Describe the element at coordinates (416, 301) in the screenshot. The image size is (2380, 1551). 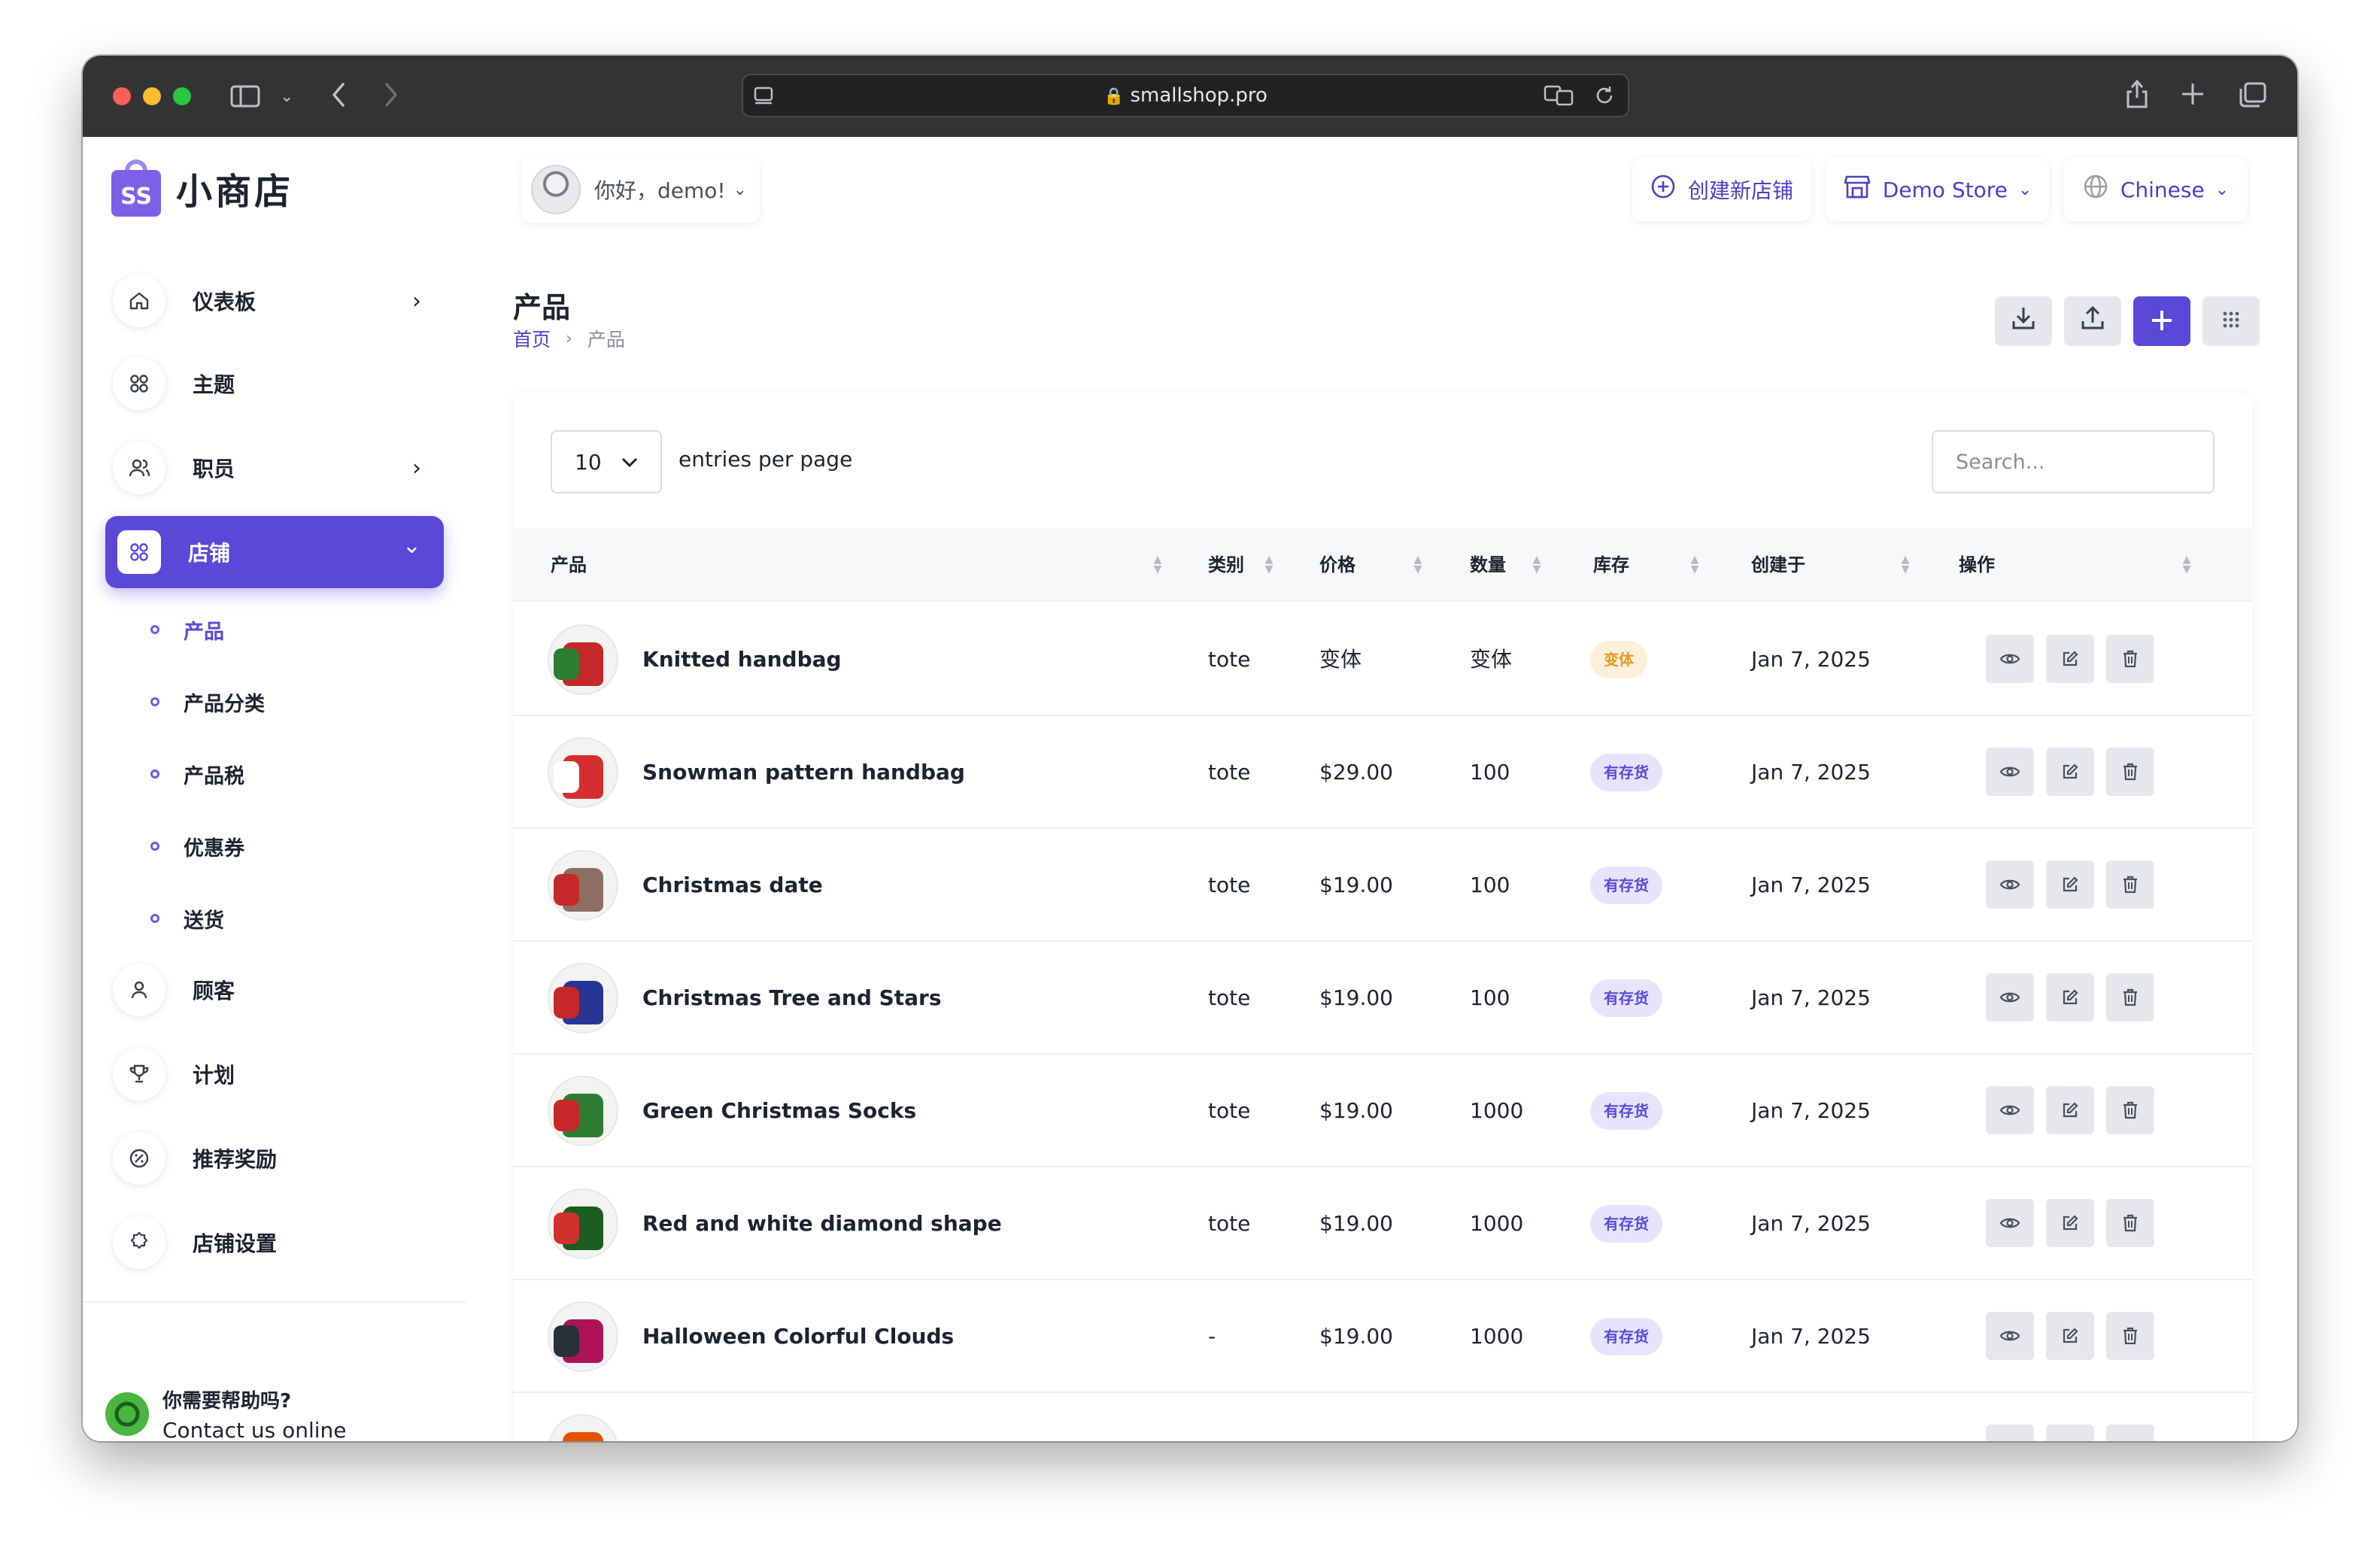
I see `chevron-right-icon: ›` at that location.